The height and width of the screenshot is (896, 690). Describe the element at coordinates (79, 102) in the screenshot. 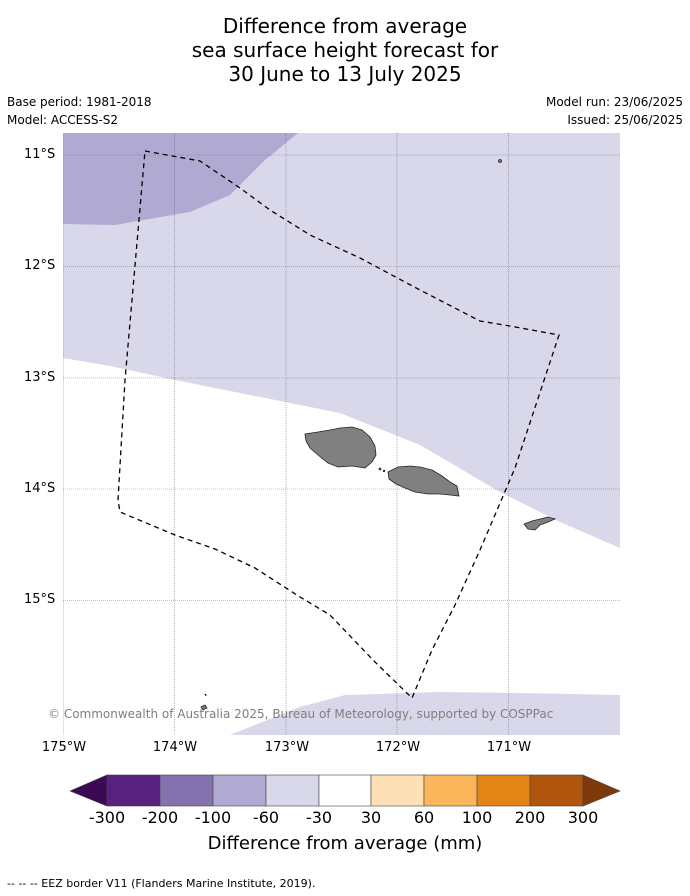

I see `base-period: Base period: 1981-2018` at that location.